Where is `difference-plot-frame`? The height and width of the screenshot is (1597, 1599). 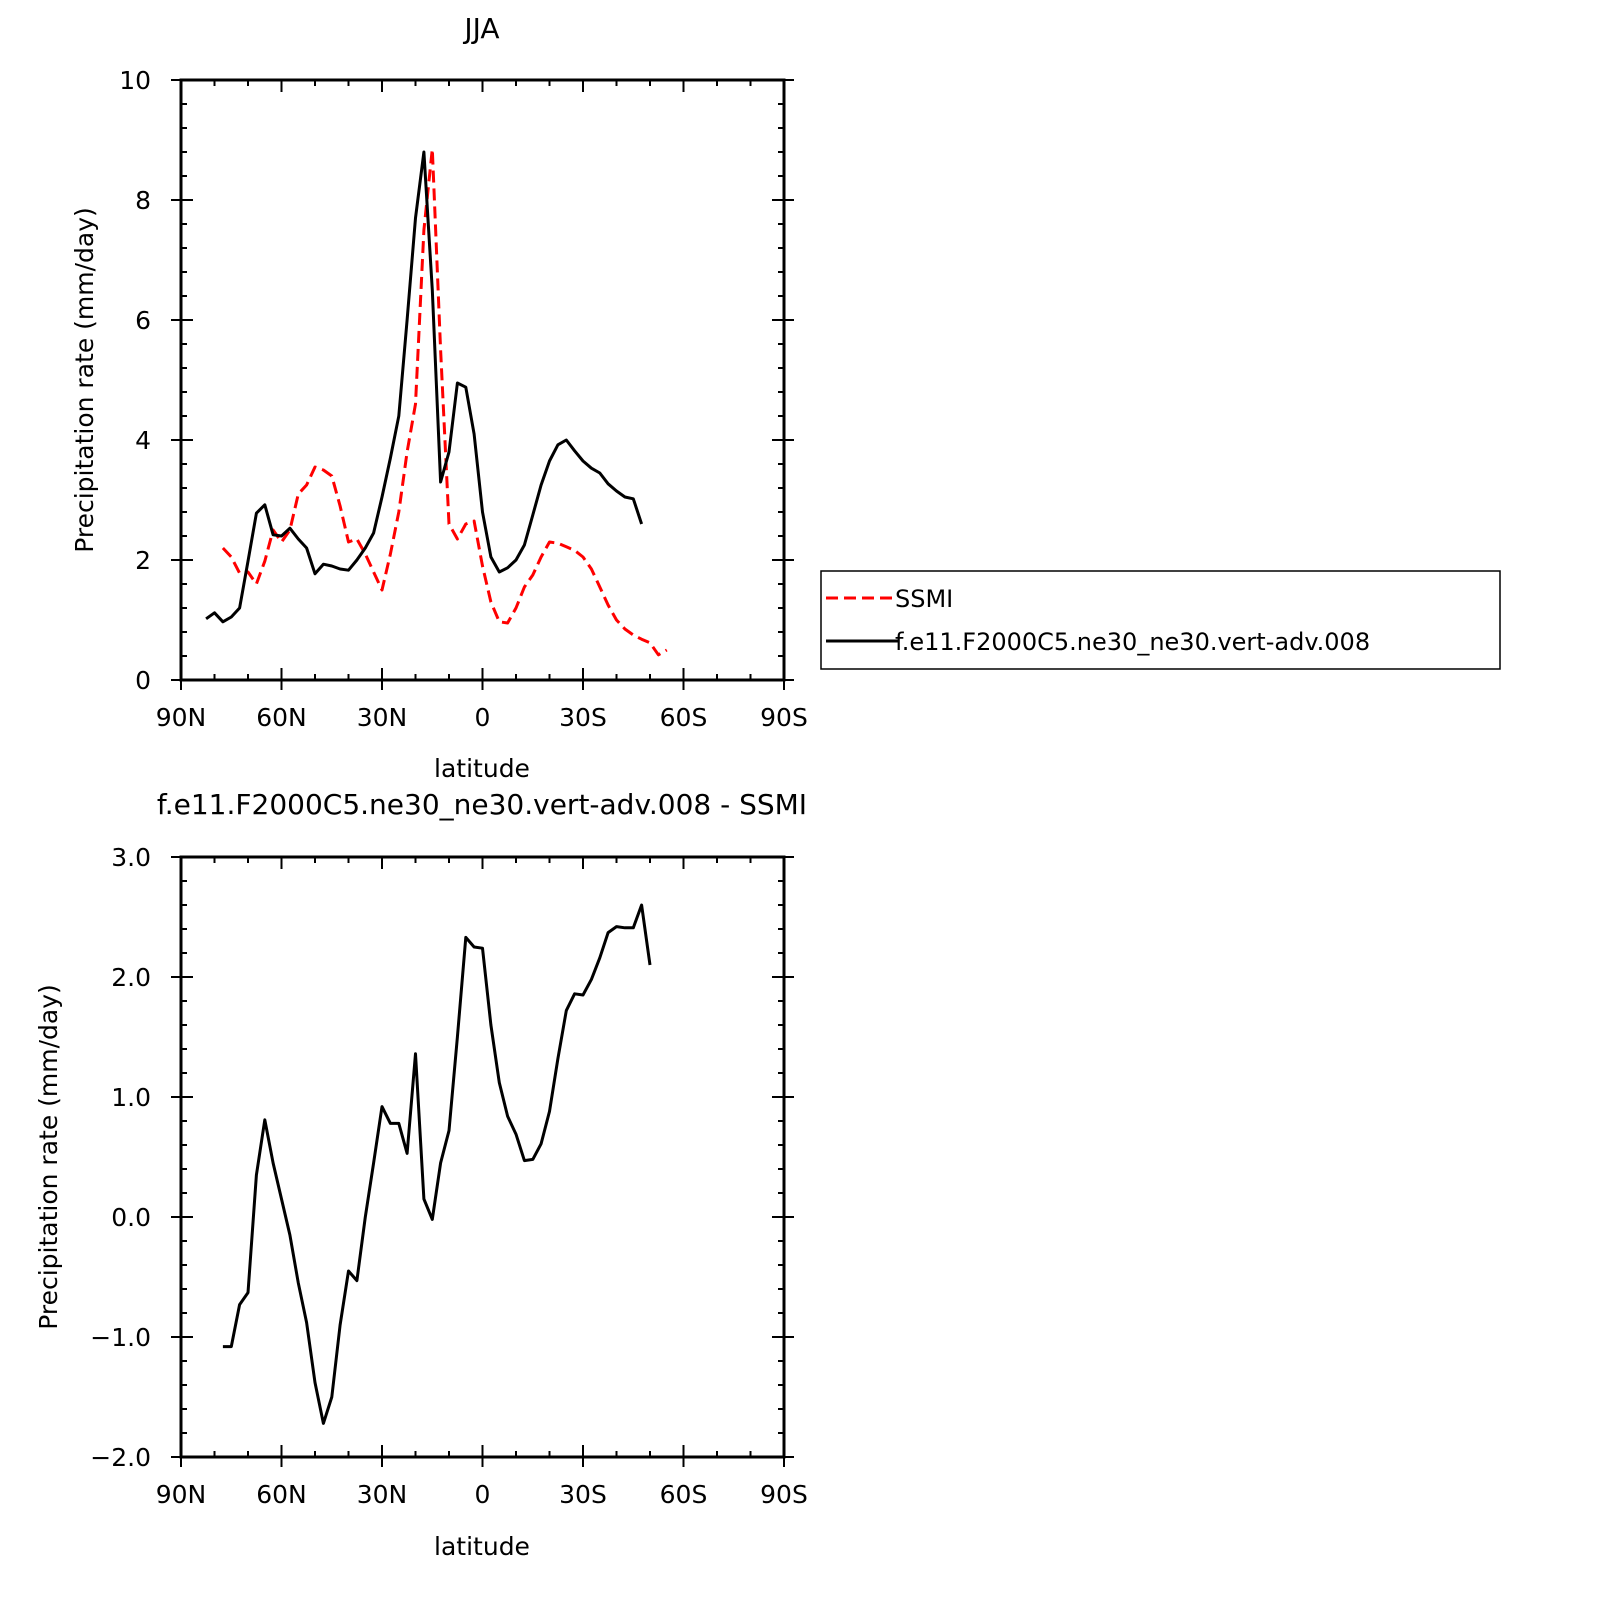 difference-plot-frame is located at coordinates (482, 1157).